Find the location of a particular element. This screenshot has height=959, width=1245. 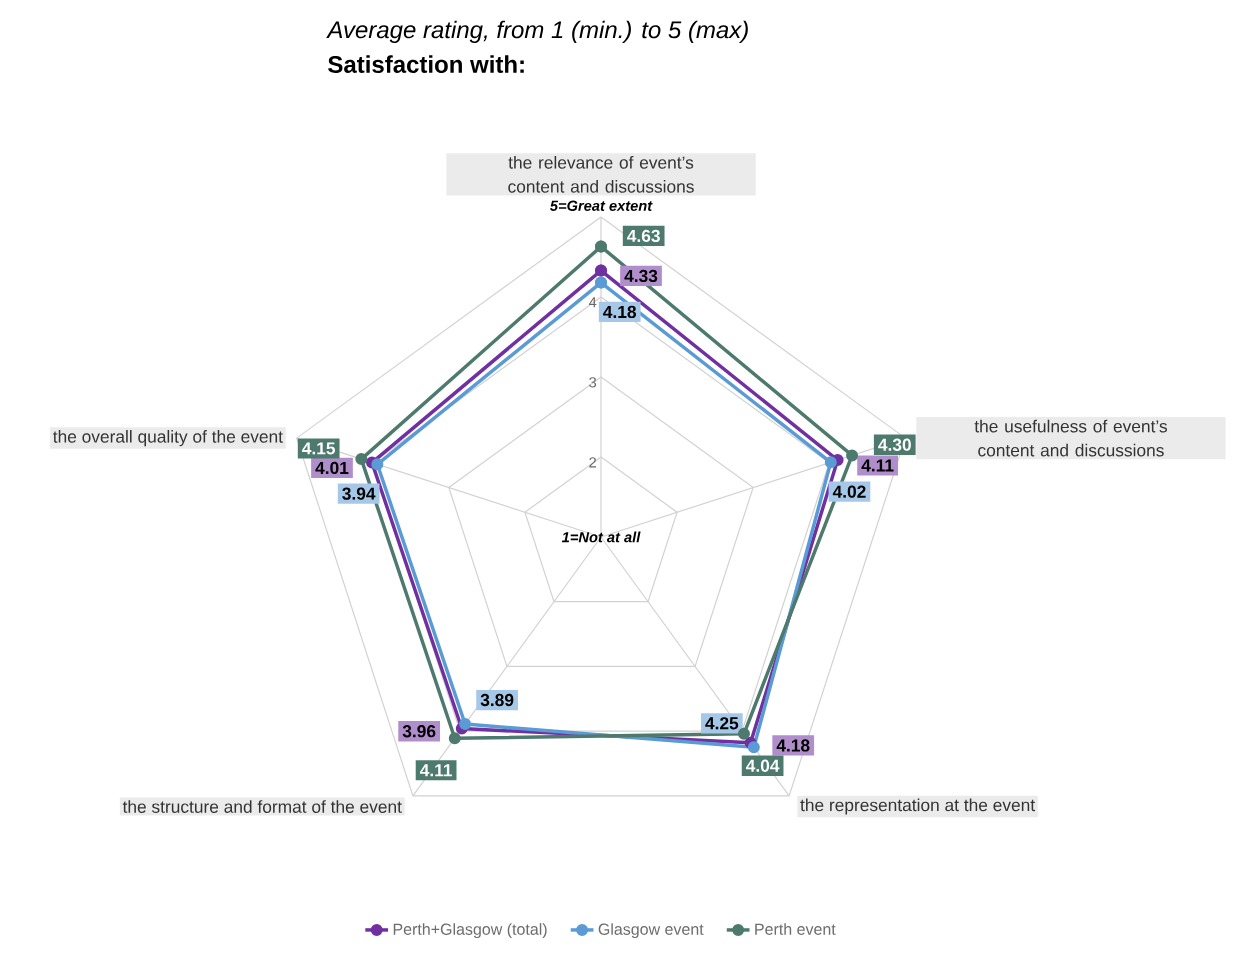

data-label: 3.94 is located at coordinates (359, 493).